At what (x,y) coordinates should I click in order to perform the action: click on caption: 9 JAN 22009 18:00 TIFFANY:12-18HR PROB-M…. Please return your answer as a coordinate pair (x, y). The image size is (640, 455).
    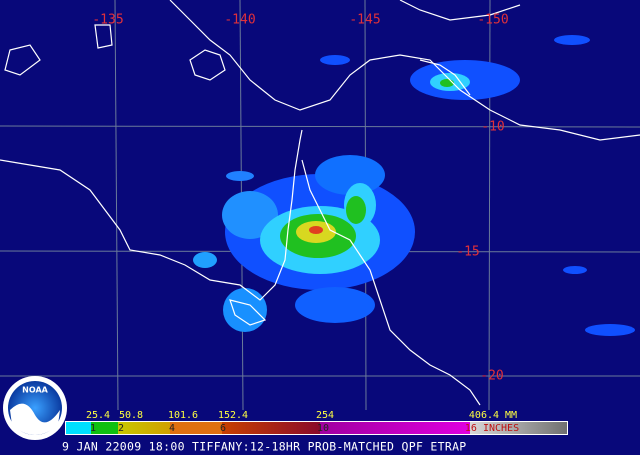
    Looking at the image, I should click on (264, 447).